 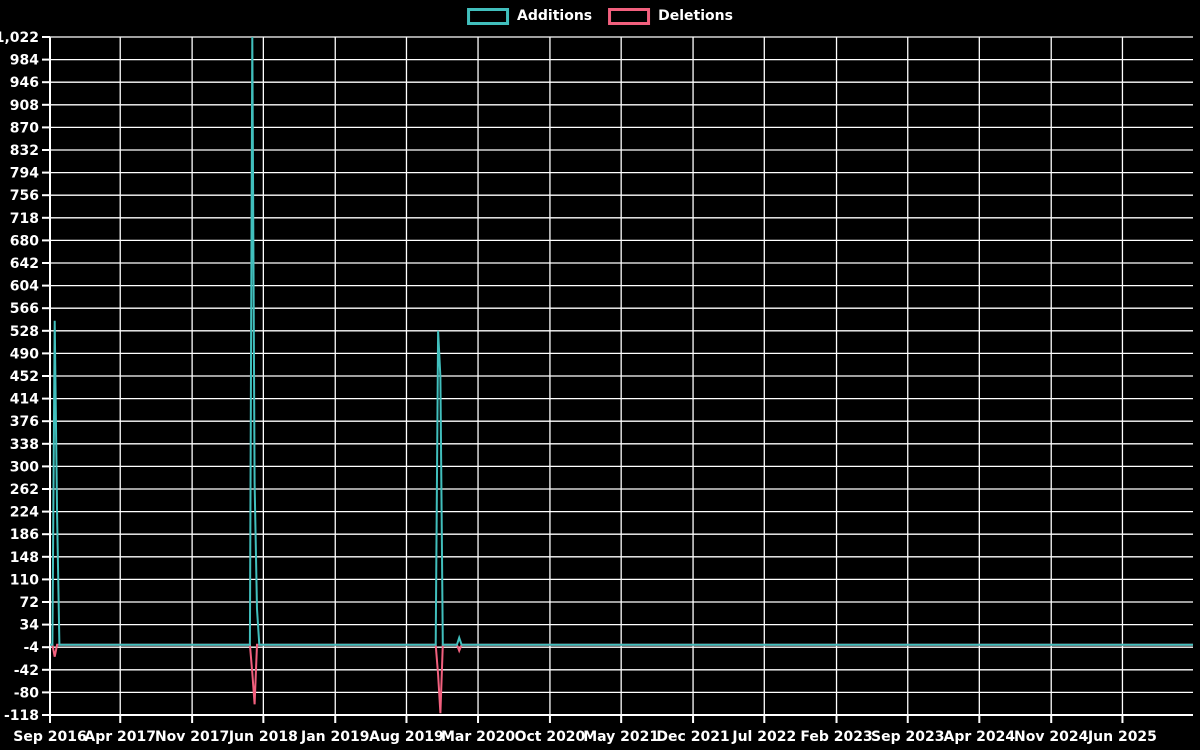 I want to click on y-tick-label: 718, so click(x=24, y=219).